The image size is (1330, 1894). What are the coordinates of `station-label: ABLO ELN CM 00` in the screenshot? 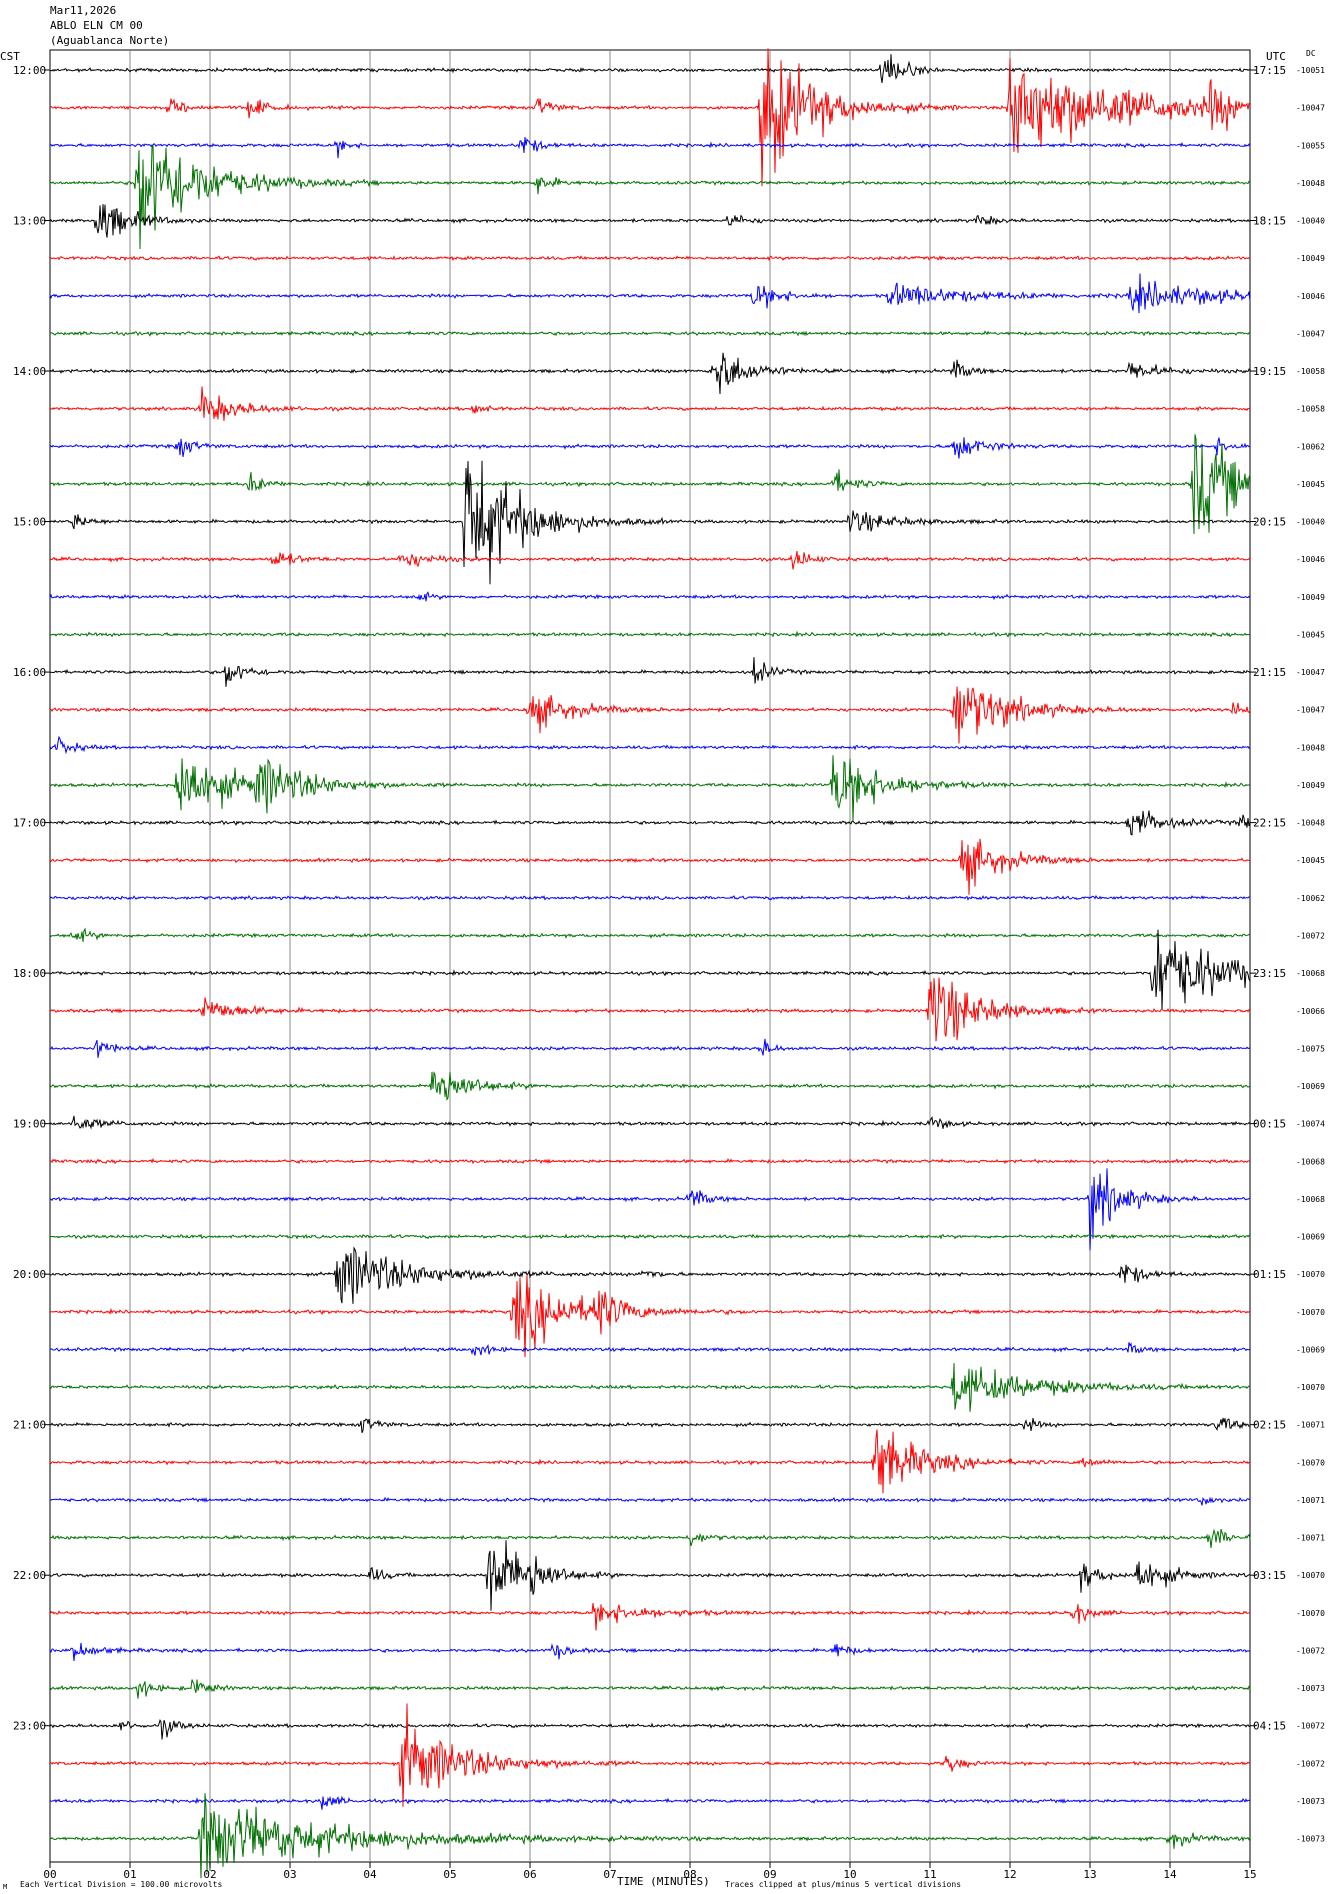 It's located at (96, 25).